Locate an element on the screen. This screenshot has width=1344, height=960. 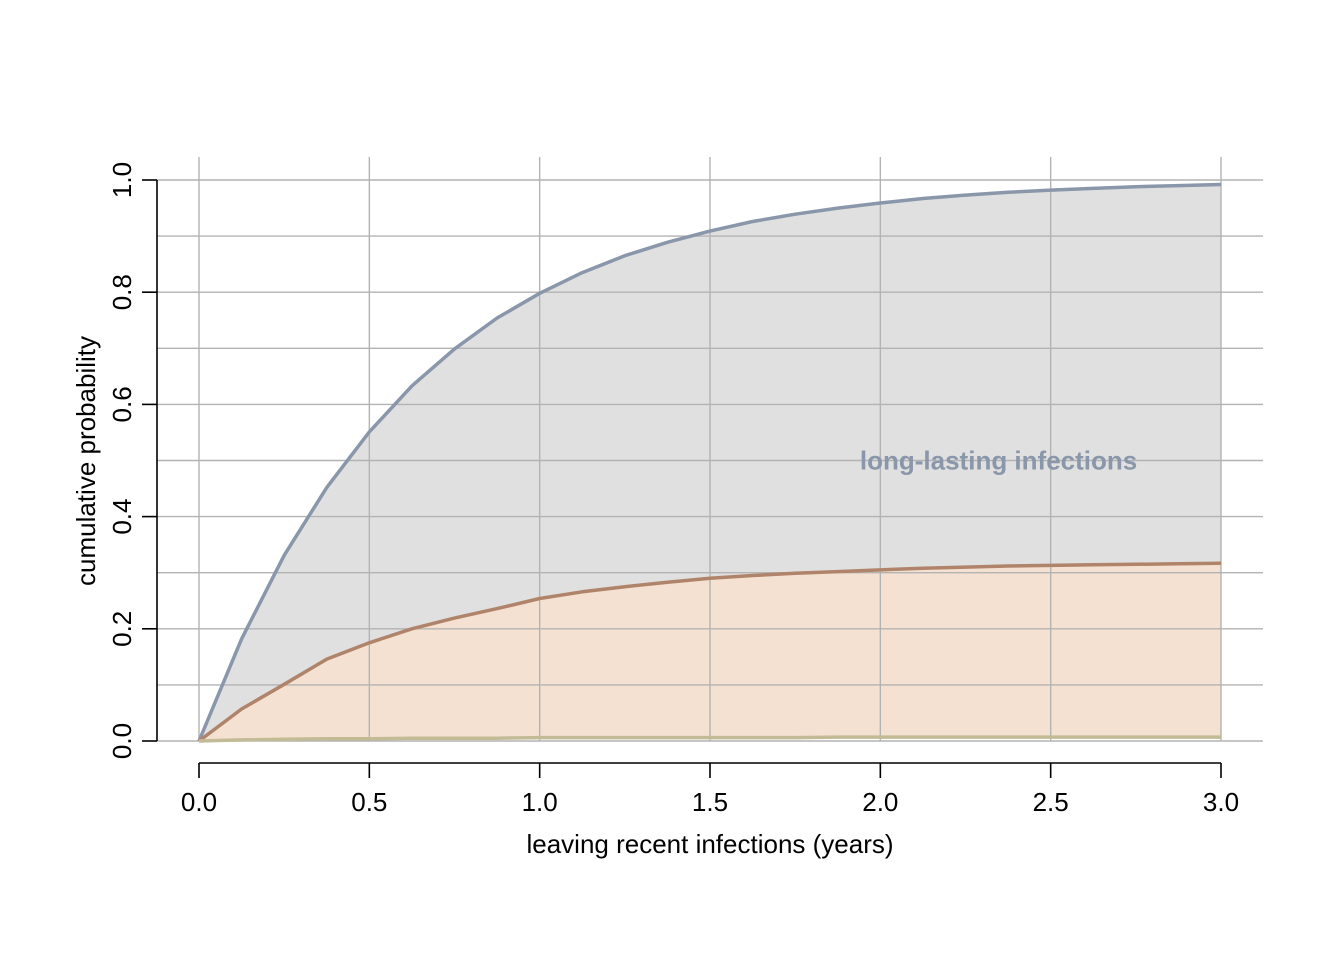
y-tick-label: 0.6 is located at coordinates (122, 404).